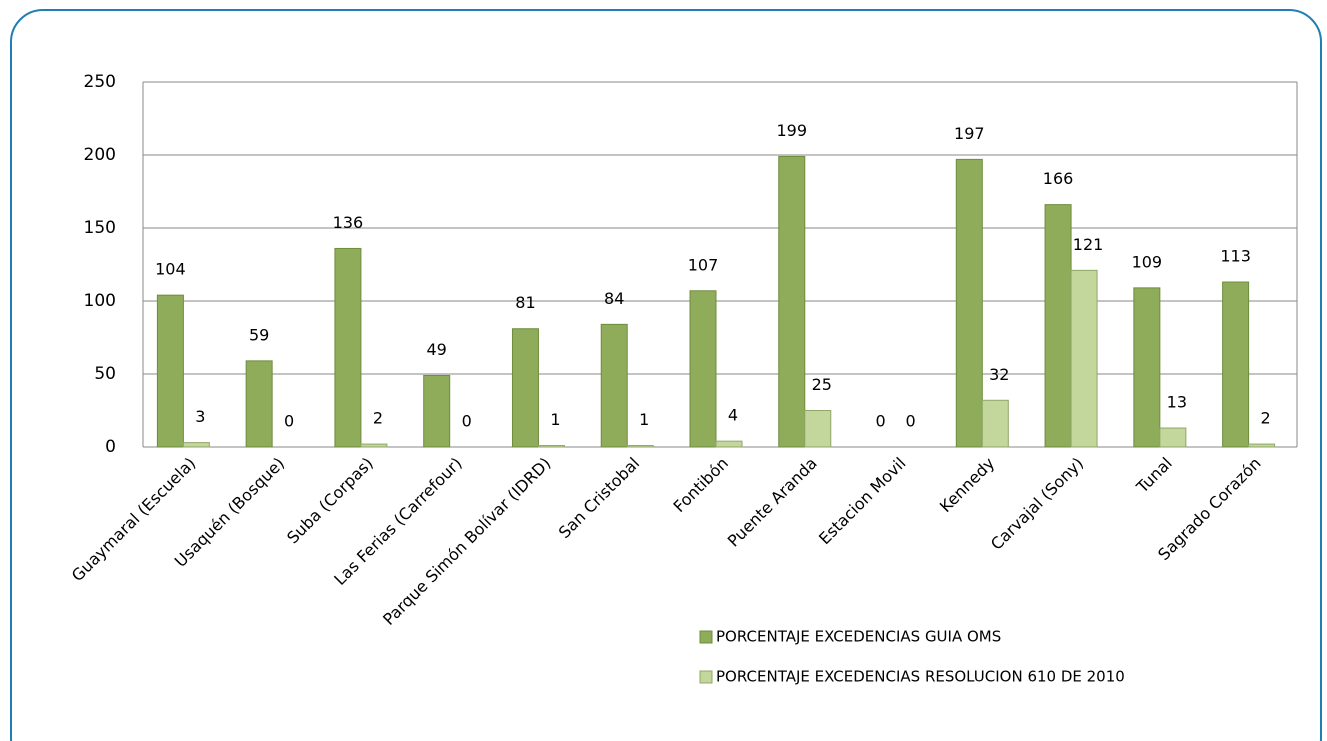 The width and height of the screenshot is (1327, 741). Describe the element at coordinates (348, 222) in the screenshot. I see `value-label: 136` at that location.